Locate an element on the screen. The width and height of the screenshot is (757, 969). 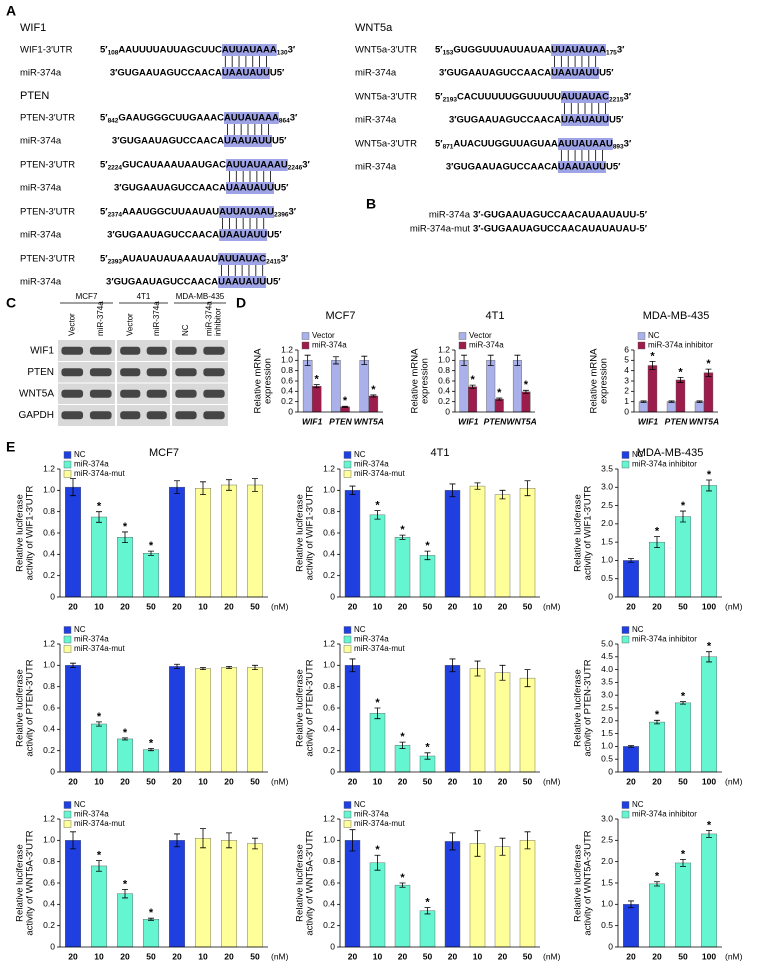
protein-label: WIF1 is located at coordinates (42, 350).